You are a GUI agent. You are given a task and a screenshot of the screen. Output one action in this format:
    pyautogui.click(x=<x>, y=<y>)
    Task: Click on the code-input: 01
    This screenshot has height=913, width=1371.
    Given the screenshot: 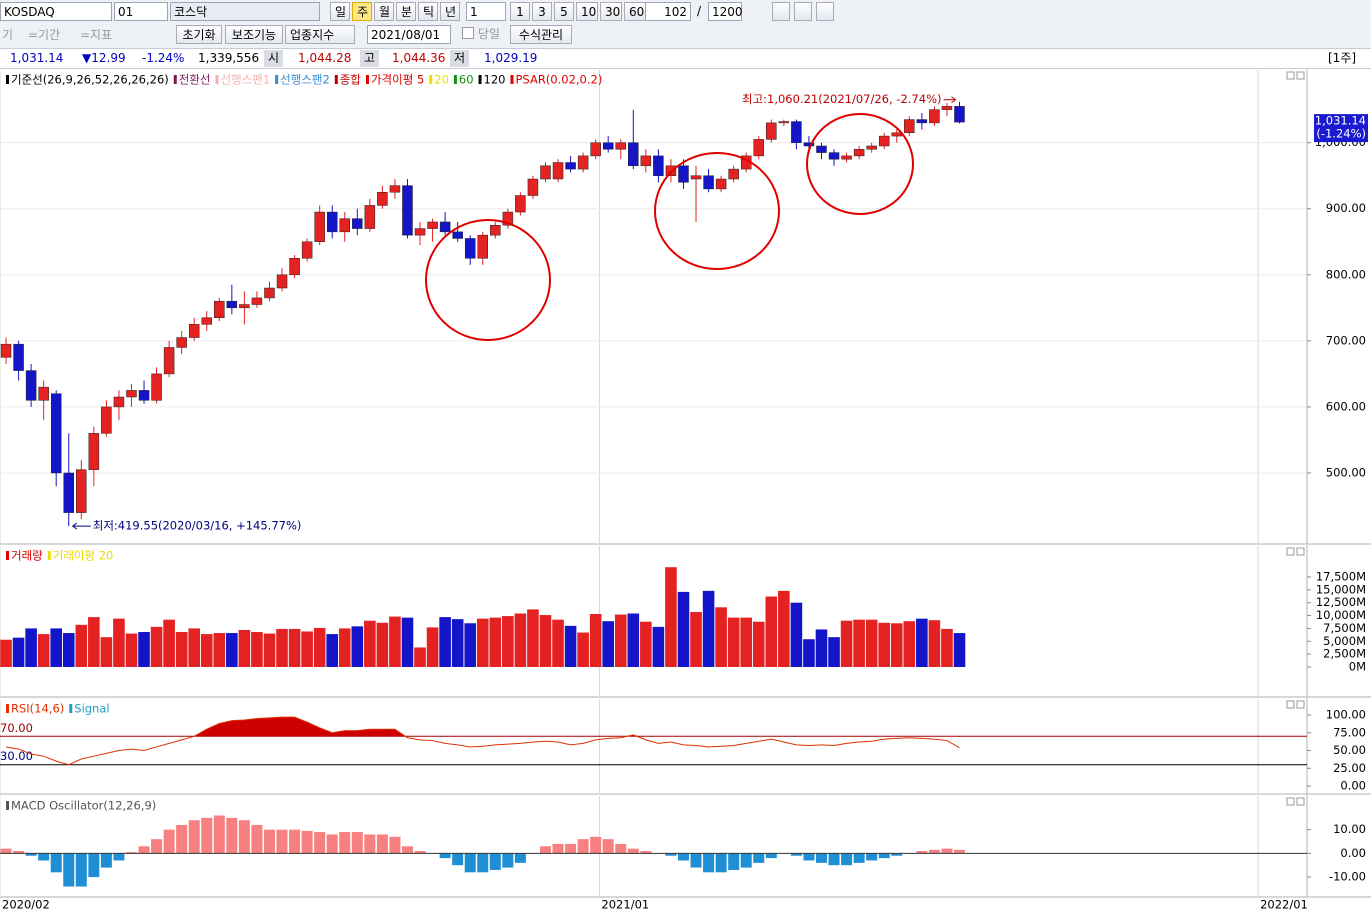 What is the action you would take?
    pyautogui.click(x=141, y=11)
    